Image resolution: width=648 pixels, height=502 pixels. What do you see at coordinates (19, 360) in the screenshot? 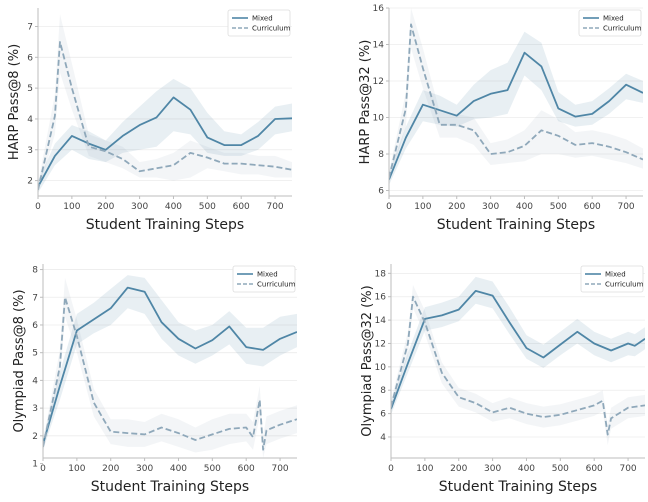
I see `y-axis-label: Olympiad Pass@8 (%)` at bounding box center [19, 360].